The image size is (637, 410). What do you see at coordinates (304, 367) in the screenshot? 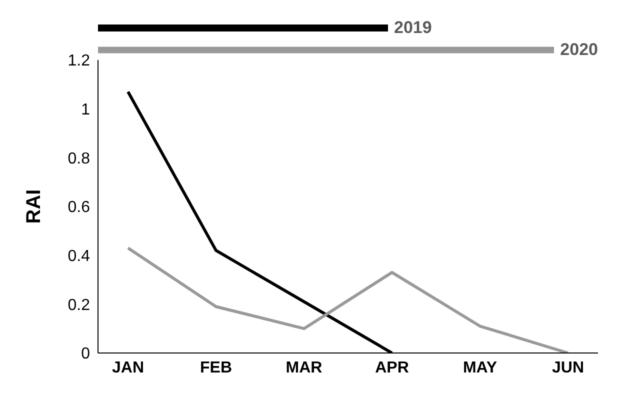
I see `x-tick-label: MAR` at bounding box center [304, 367].